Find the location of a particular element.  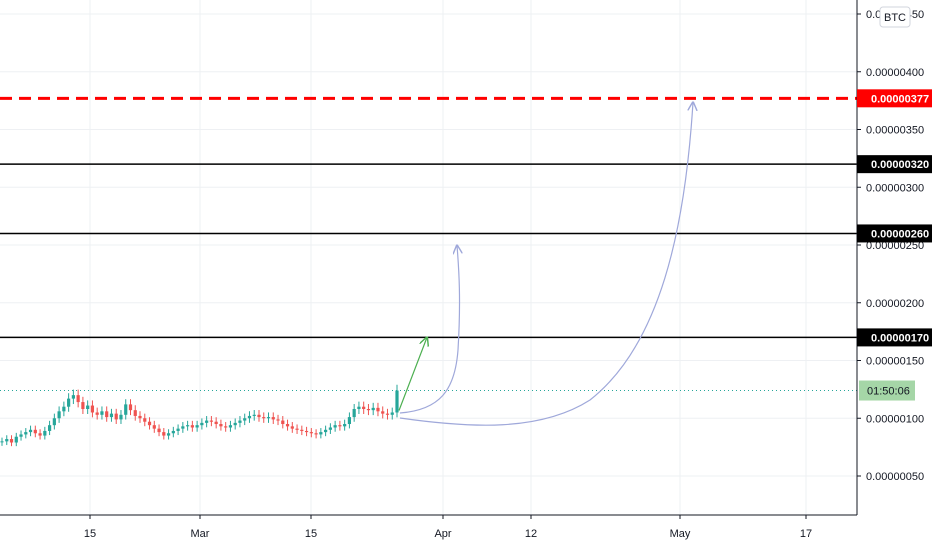

y-tick-label: 0.00000400 is located at coordinates (895, 73).